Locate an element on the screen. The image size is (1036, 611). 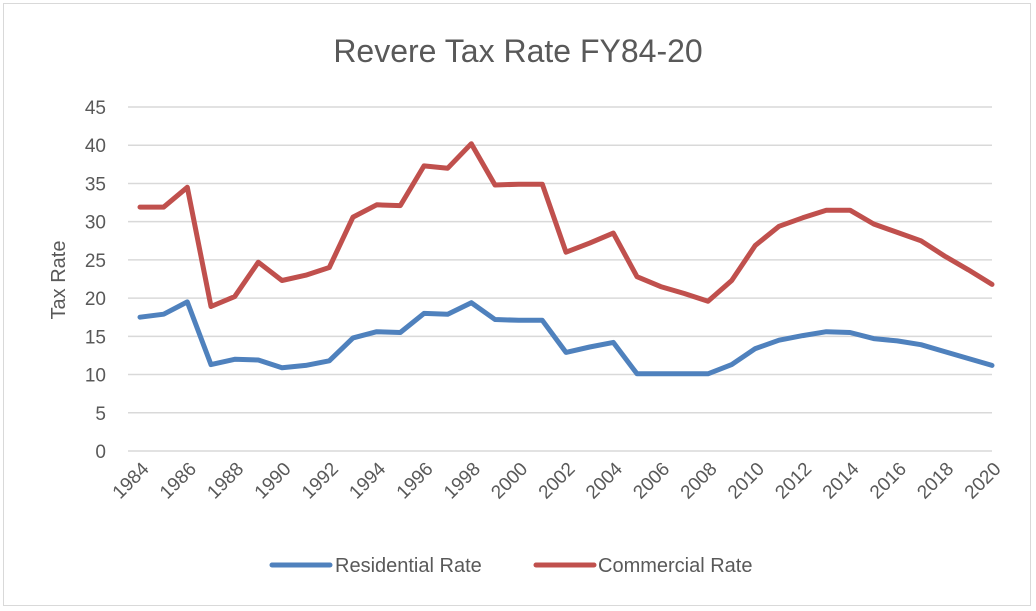
x-tick-label: 2008 is located at coordinates (699, 481).